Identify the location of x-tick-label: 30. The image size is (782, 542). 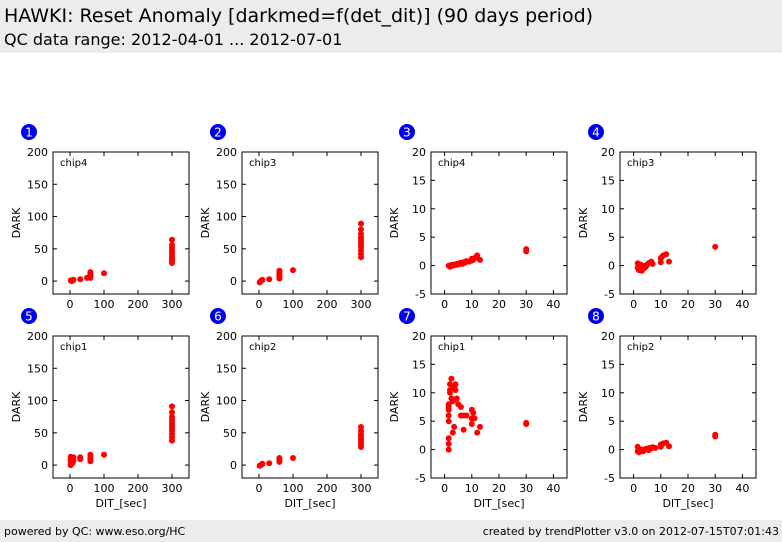
(715, 488).